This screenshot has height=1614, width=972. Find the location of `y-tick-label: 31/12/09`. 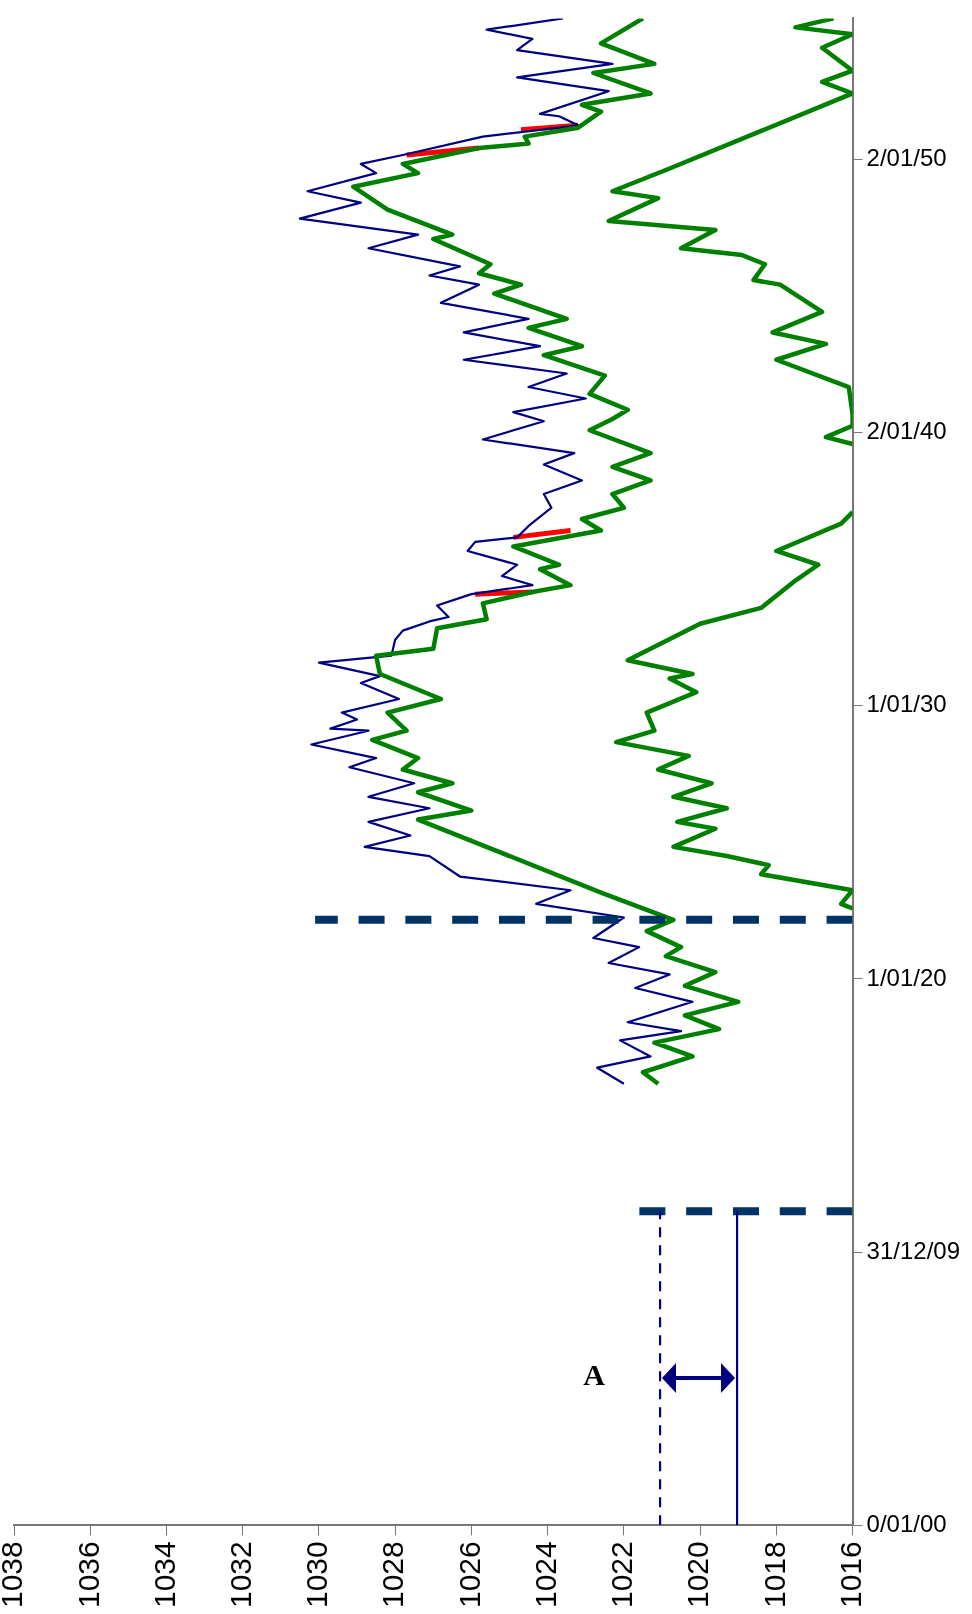

y-tick-label: 31/12/09 is located at coordinates (913, 1250).